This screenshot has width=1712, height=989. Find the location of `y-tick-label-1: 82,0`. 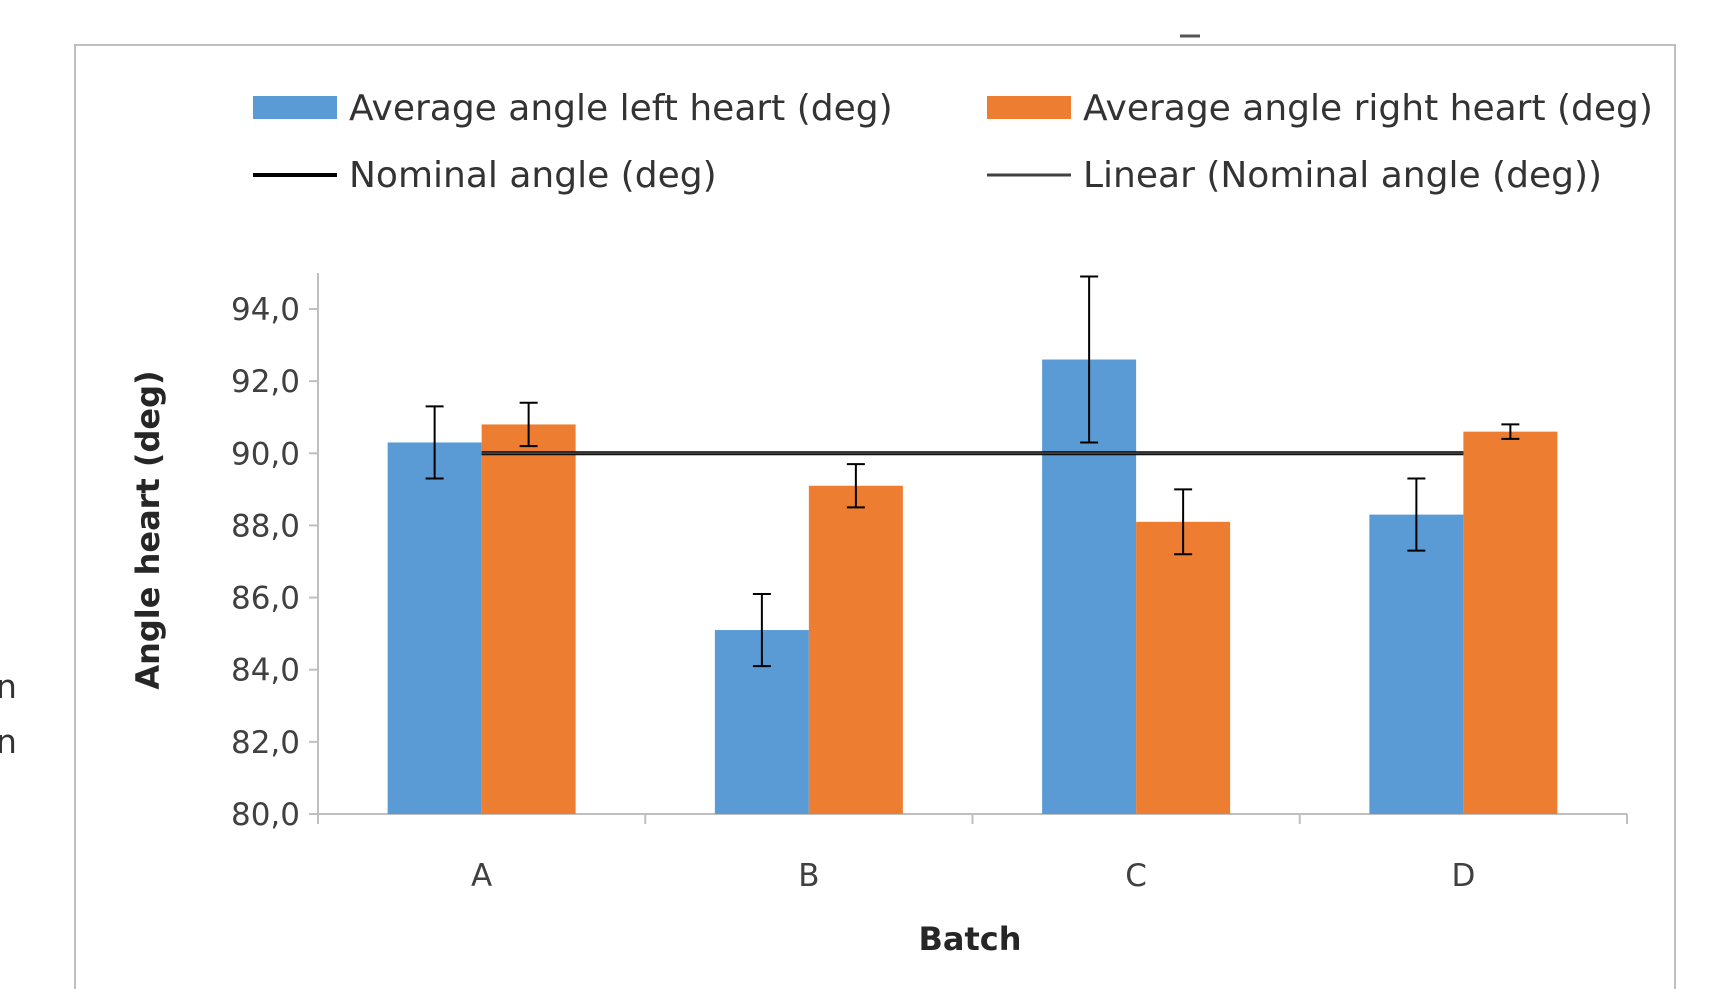

y-tick-label-1: 82,0 is located at coordinates (265, 743).